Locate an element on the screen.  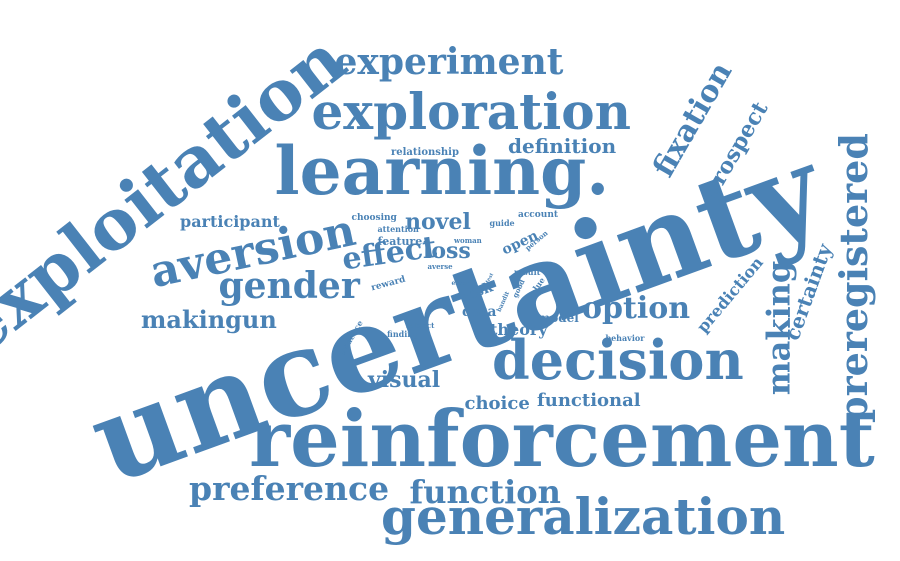
word-option: option is located at coordinates (636, 308).